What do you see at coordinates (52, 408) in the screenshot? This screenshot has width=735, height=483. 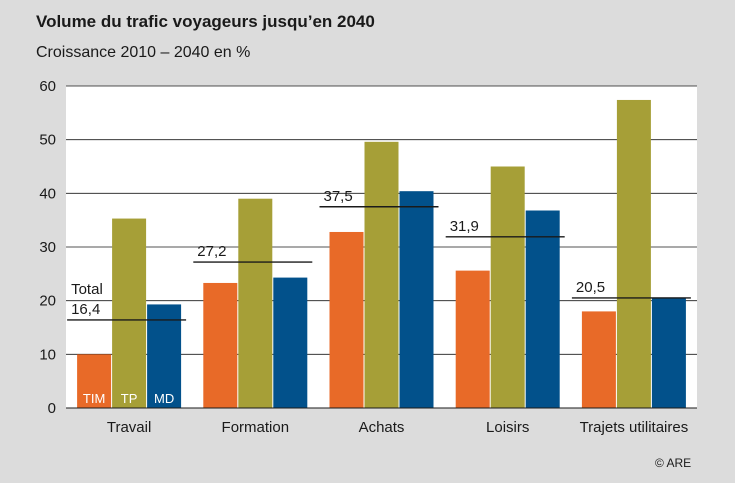 I see `y-tick-label: 0` at bounding box center [52, 408].